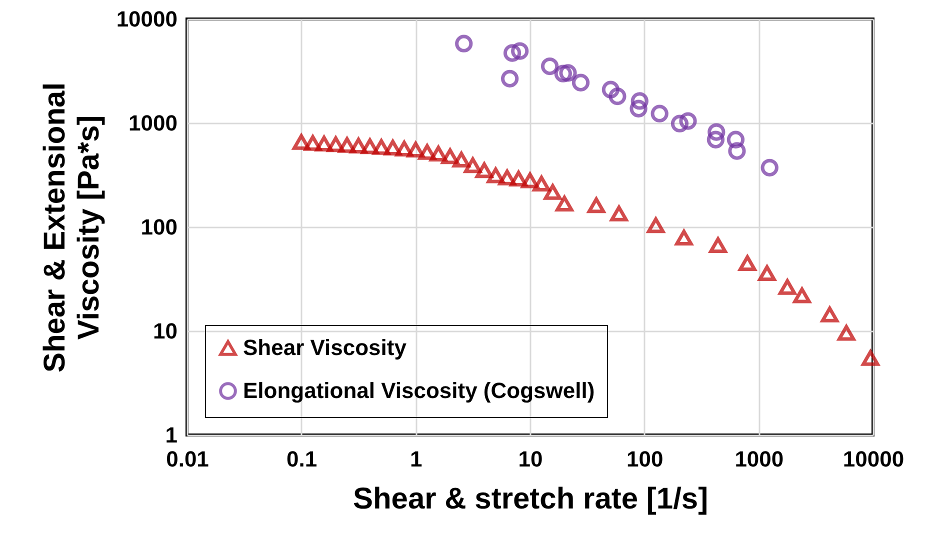 This screenshot has height=540, width=928. Describe the element at coordinates (165, 331) in the screenshot. I see `y-tick-label: 10` at that location.